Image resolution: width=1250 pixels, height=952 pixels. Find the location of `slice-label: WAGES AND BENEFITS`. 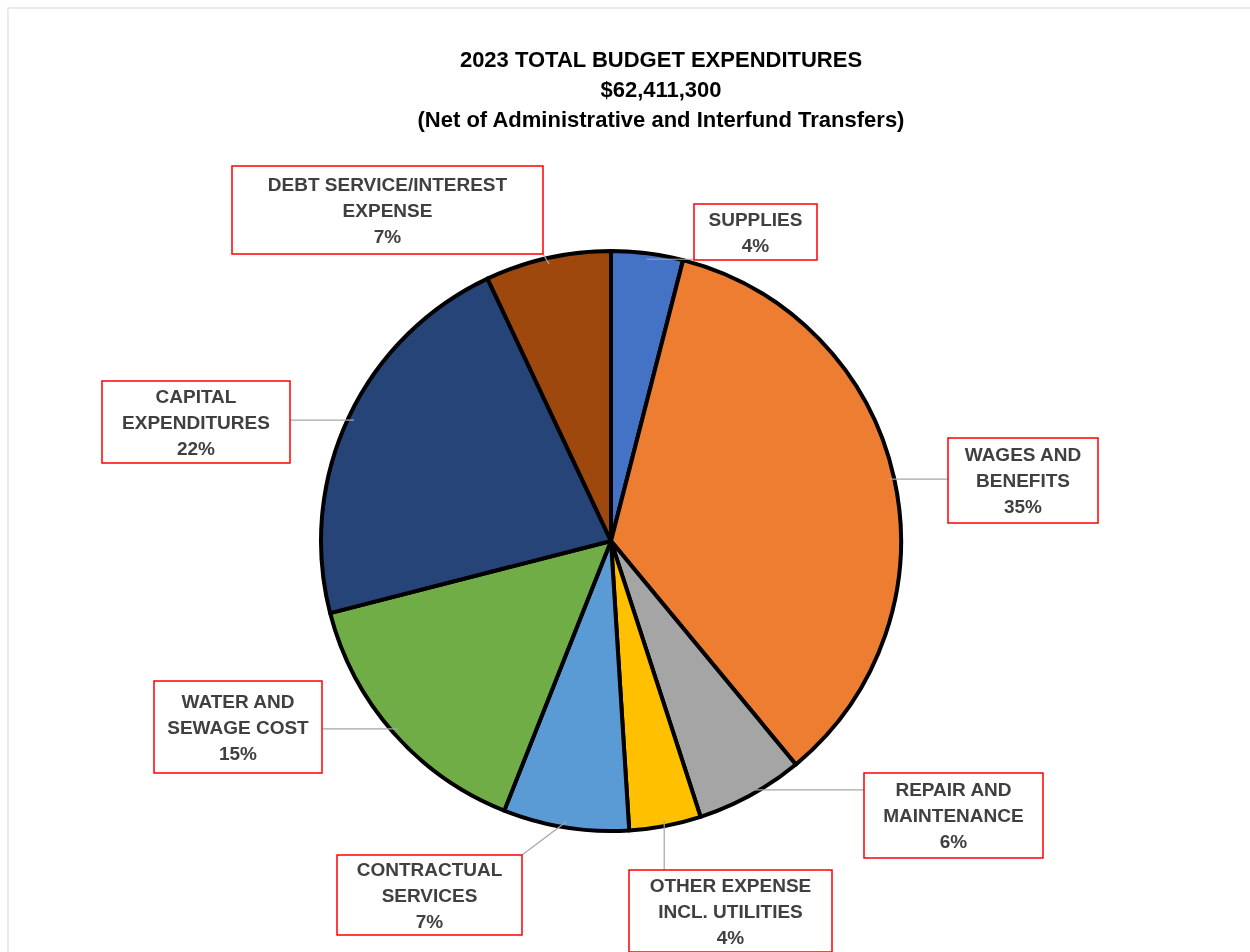

slice-label: WAGES AND BENEFITS is located at coordinates (1023, 468).